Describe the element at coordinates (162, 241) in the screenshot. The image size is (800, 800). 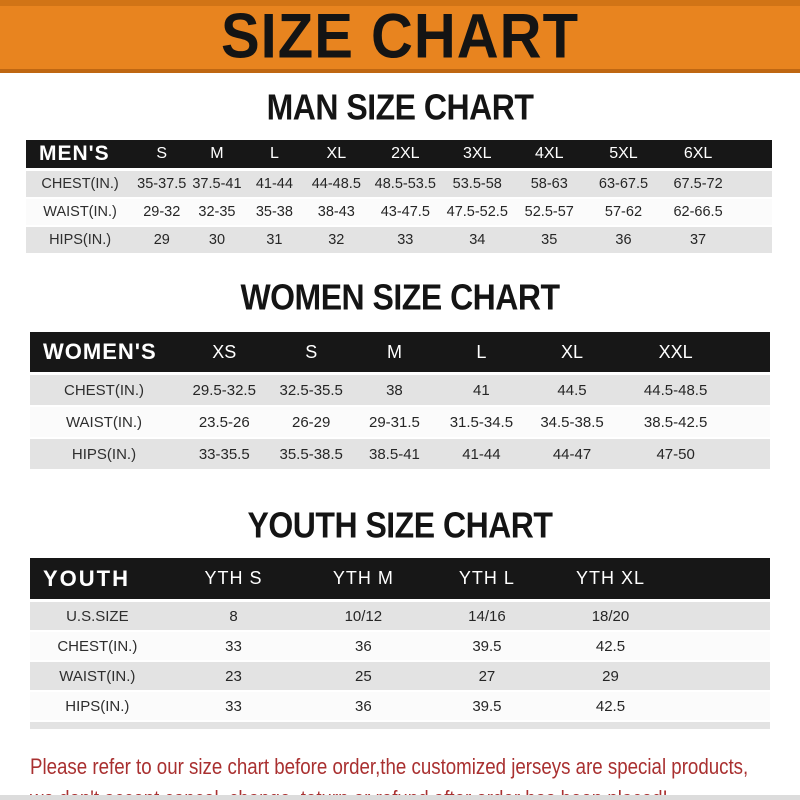
I see `measurement-value: 29` at that location.